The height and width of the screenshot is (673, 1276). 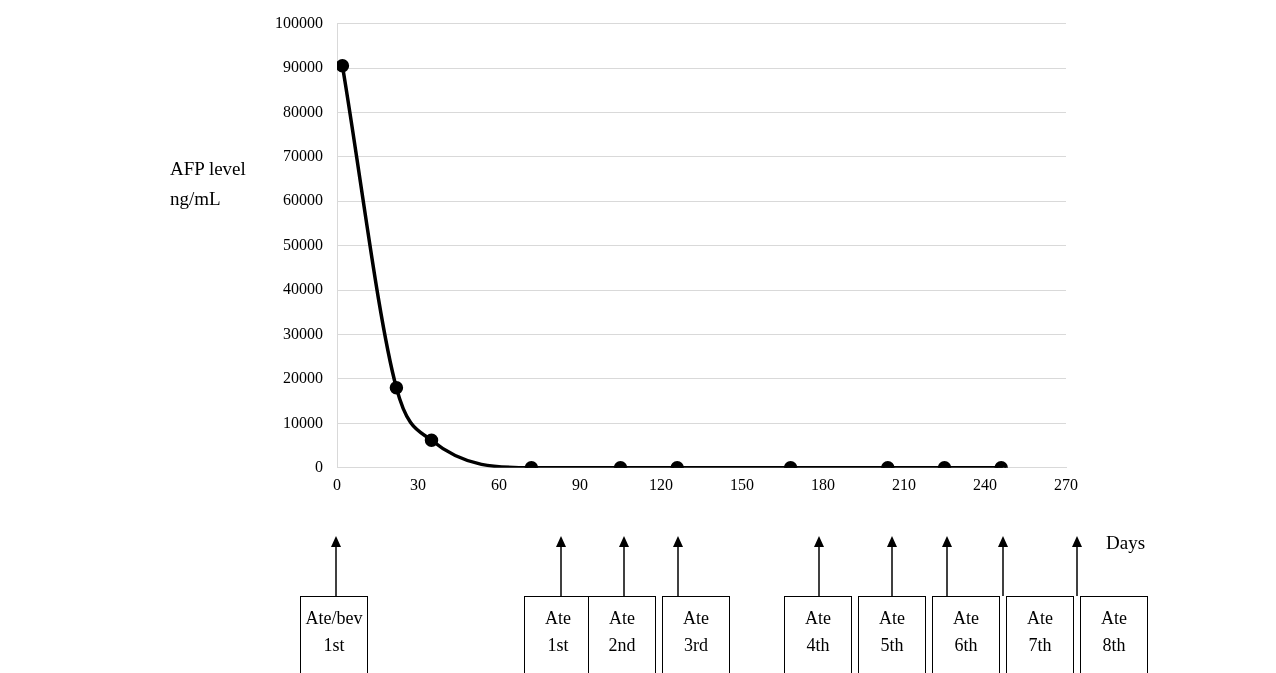 What do you see at coordinates (319, 466) in the screenshot?
I see `y-tick-label: 0` at bounding box center [319, 466].